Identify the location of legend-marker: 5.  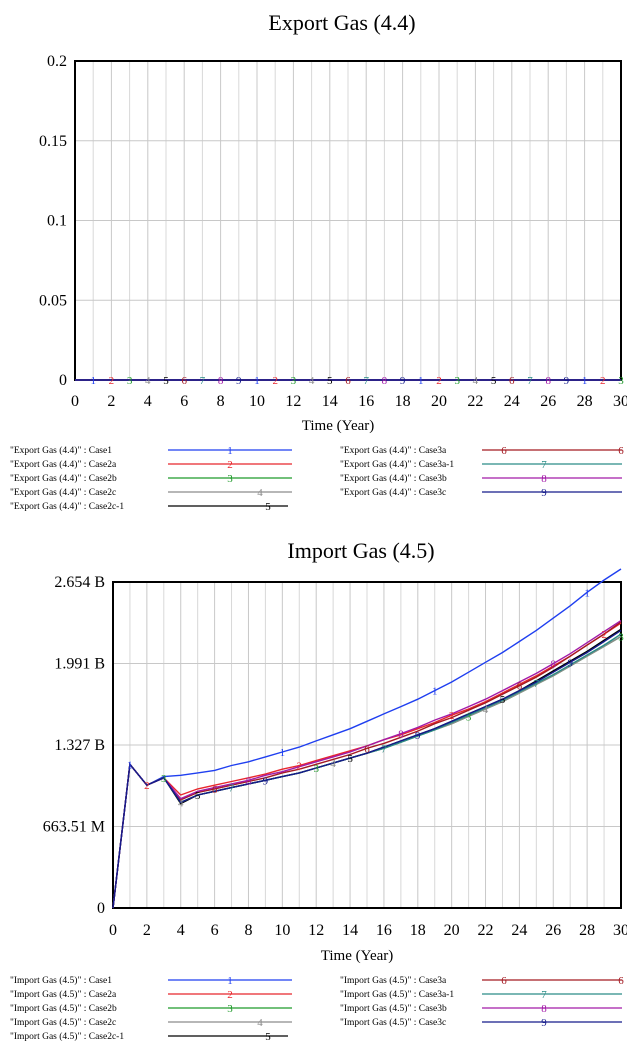
(268, 507).